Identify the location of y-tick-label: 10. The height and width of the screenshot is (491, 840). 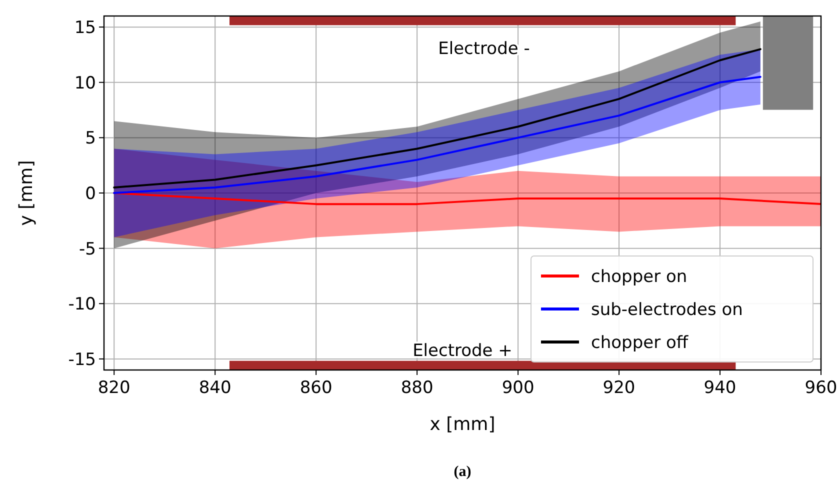
(85, 83).